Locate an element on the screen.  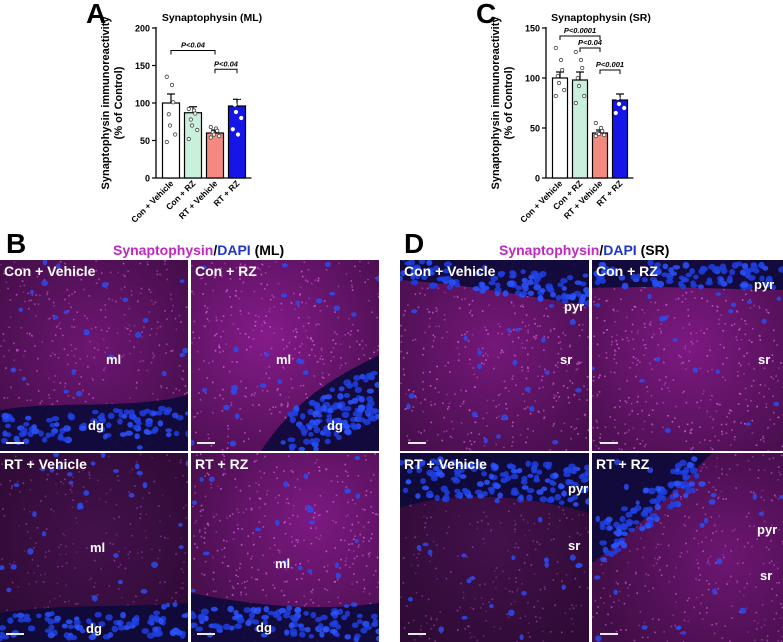
data-point is located at coordinates (214, 134).